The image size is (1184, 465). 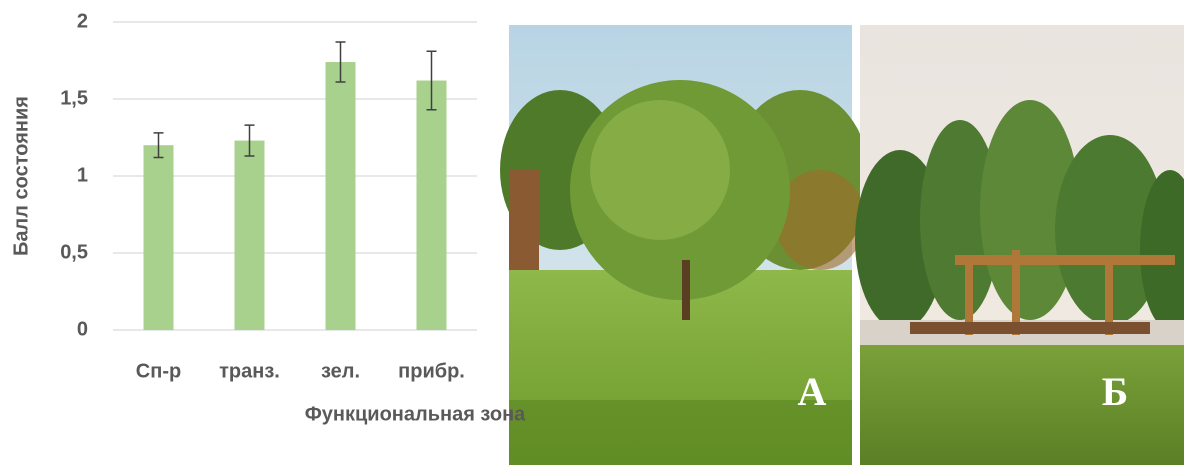 I want to click on x-tick-label: транз., so click(x=249, y=371).